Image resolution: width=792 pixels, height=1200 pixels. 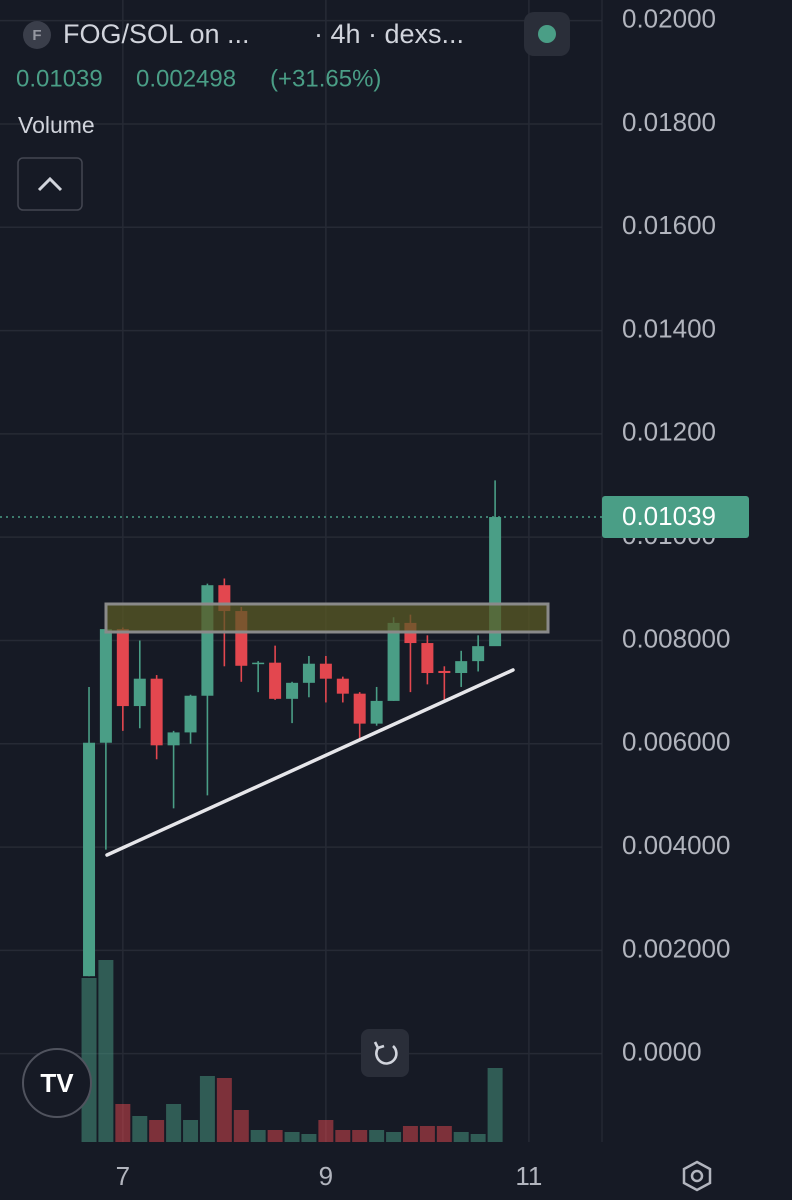 I want to click on overlay: 0.01039, so click(x=374, y=517).